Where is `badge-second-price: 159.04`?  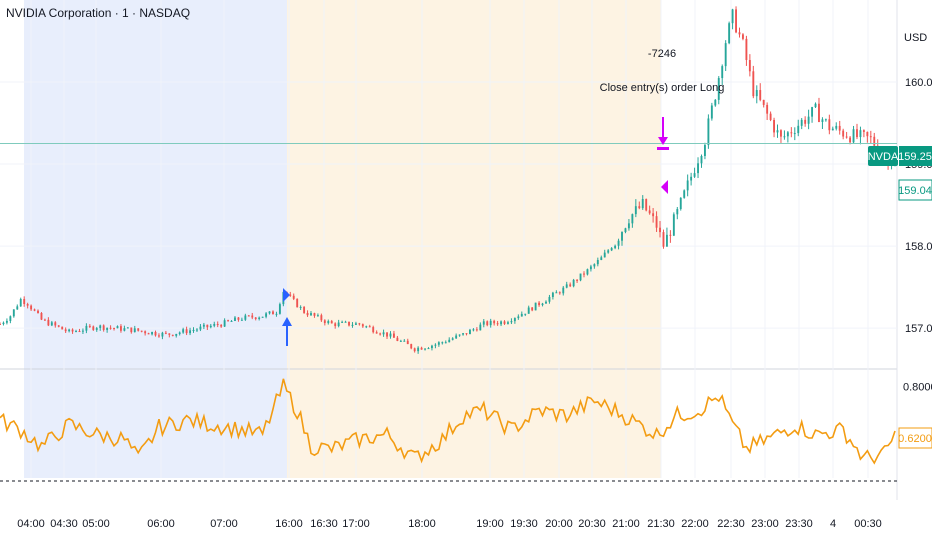
badge-second-price: 159.04 is located at coordinates (915, 191).